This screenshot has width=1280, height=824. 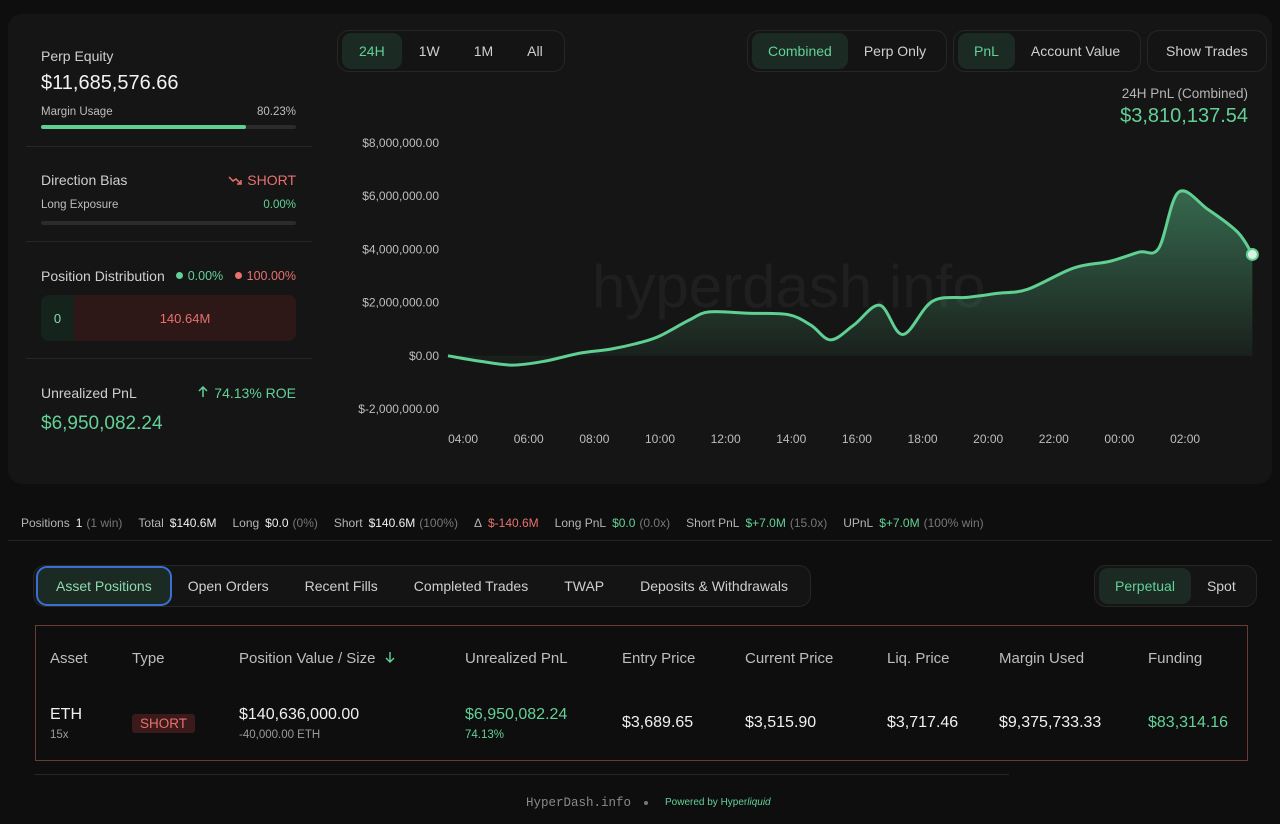 I want to click on tab-button: 24H, so click(x=372, y=51).